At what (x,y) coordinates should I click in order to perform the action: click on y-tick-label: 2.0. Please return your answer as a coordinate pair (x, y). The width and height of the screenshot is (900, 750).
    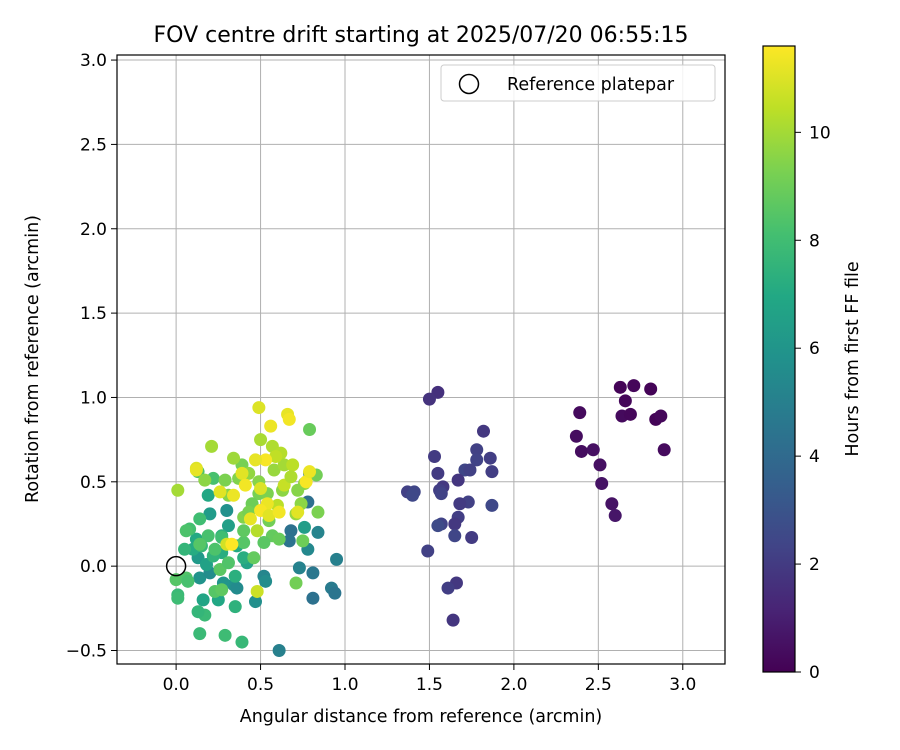
    Looking at the image, I should click on (93, 230).